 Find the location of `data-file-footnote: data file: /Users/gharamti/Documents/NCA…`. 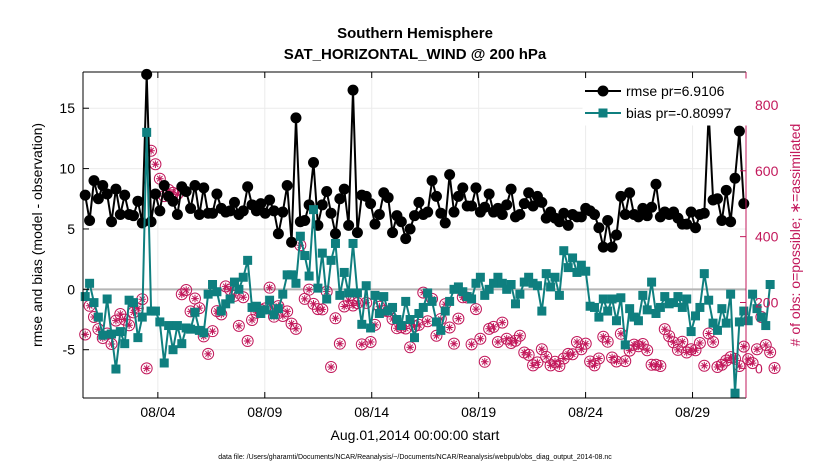

data-file-footnote: data file: /Users/gharamti/Documents/NCA… is located at coordinates (415, 457).